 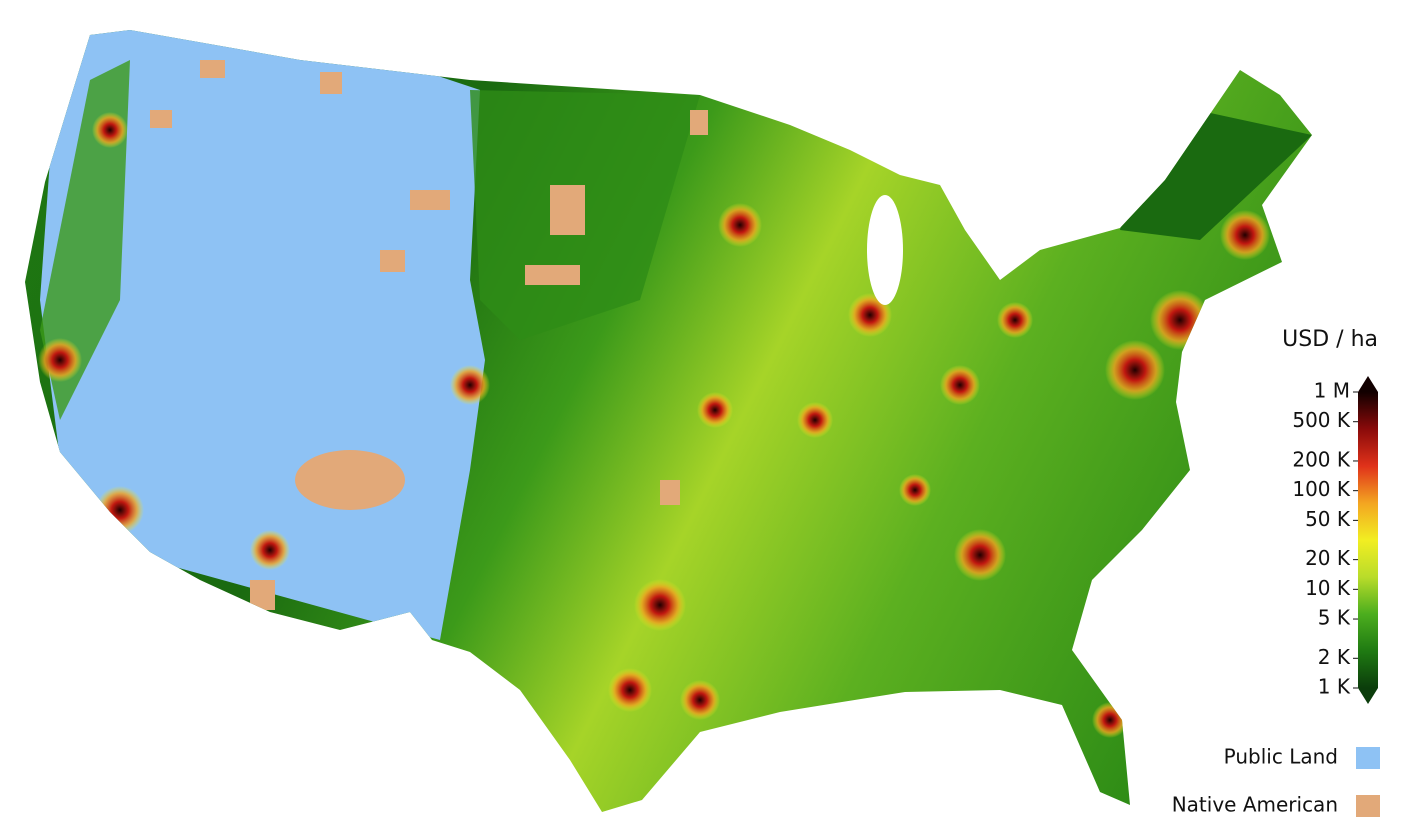 What do you see at coordinates (1328, 519) in the screenshot?
I see `colorbar-tick-label: 50 K` at bounding box center [1328, 519].